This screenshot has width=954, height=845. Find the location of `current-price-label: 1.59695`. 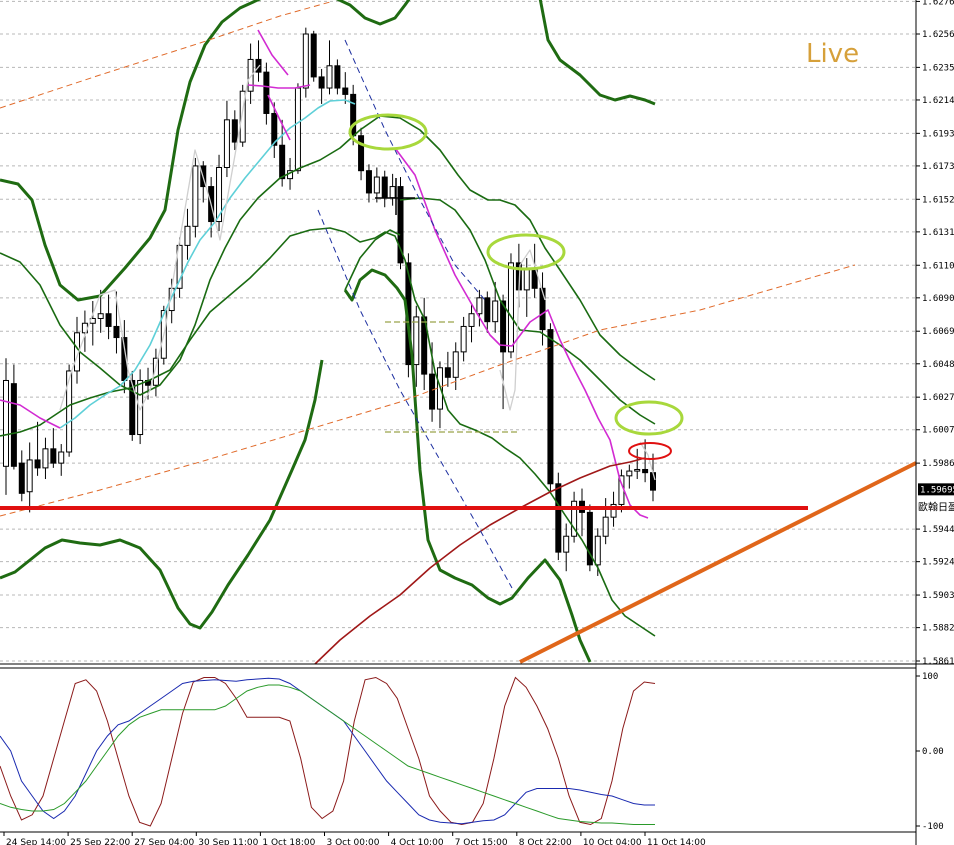

current-price-label: 1.59695 is located at coordinates (937, 490).